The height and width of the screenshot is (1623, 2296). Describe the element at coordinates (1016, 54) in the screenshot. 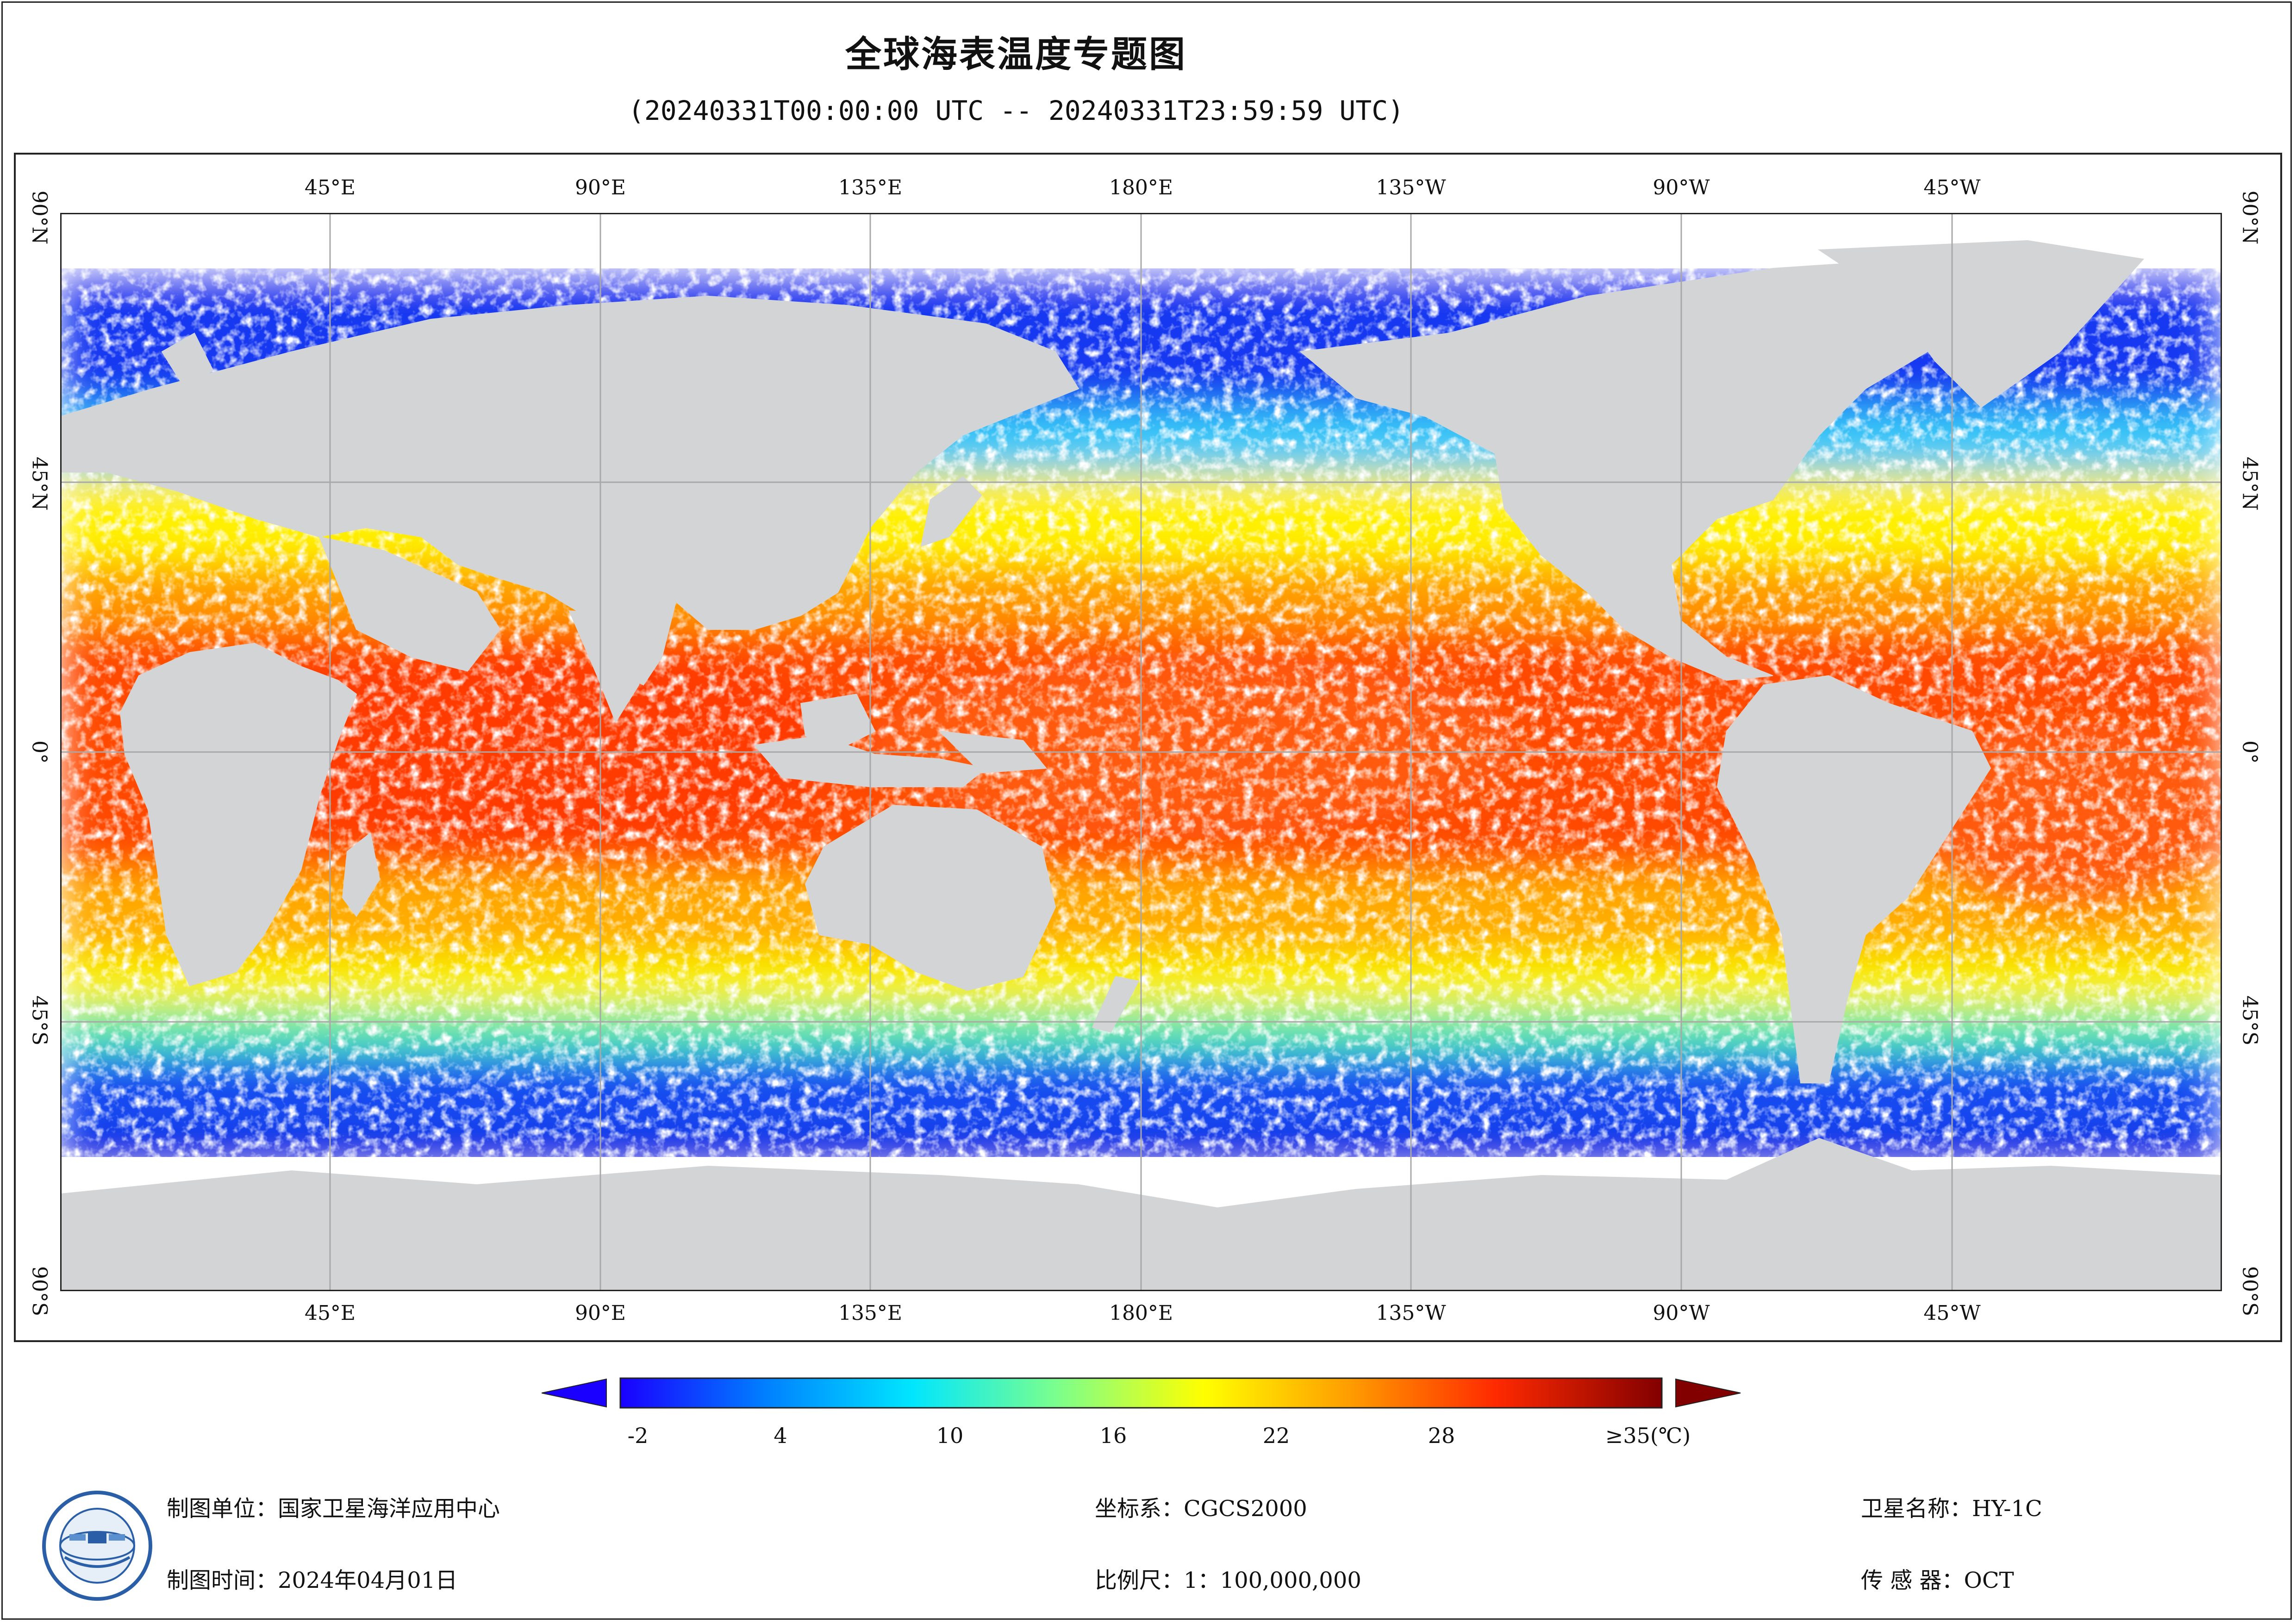

I see `page-title: 全球海表温度专题图` at that location.